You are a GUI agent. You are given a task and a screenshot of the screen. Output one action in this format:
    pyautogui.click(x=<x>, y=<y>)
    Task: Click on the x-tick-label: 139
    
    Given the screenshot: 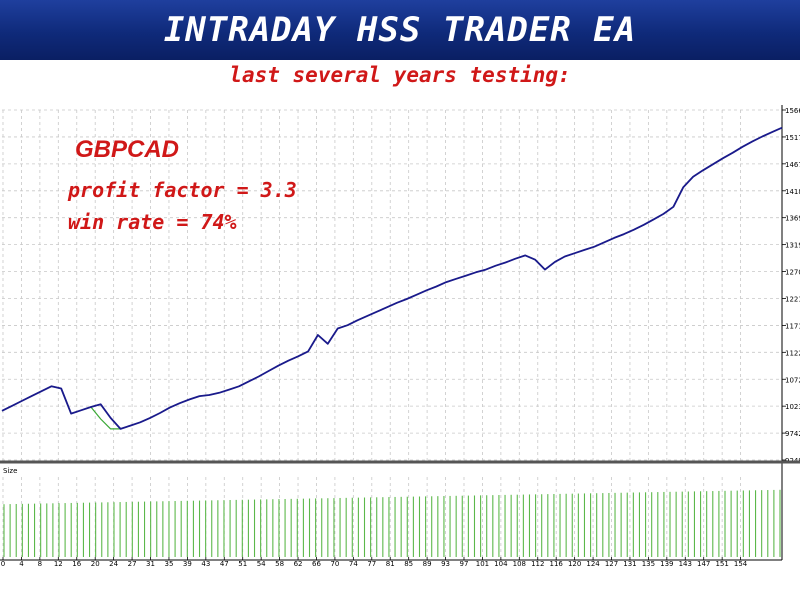 What is the action you would take?
    pyautogui.click(x=666, y=564)
    